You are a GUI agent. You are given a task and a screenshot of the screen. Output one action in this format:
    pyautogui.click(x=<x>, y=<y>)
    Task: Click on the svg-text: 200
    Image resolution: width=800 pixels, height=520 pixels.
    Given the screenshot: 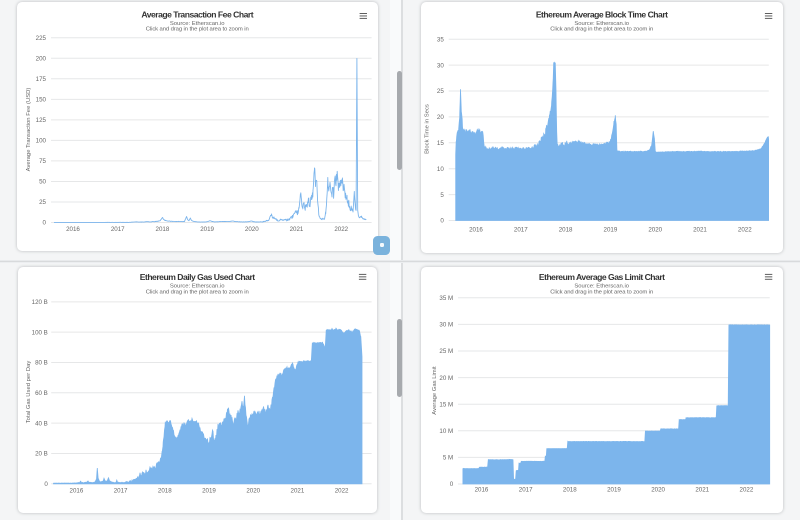 What is the action you would take?
    pyautogui.click(x=41, y=58)
    